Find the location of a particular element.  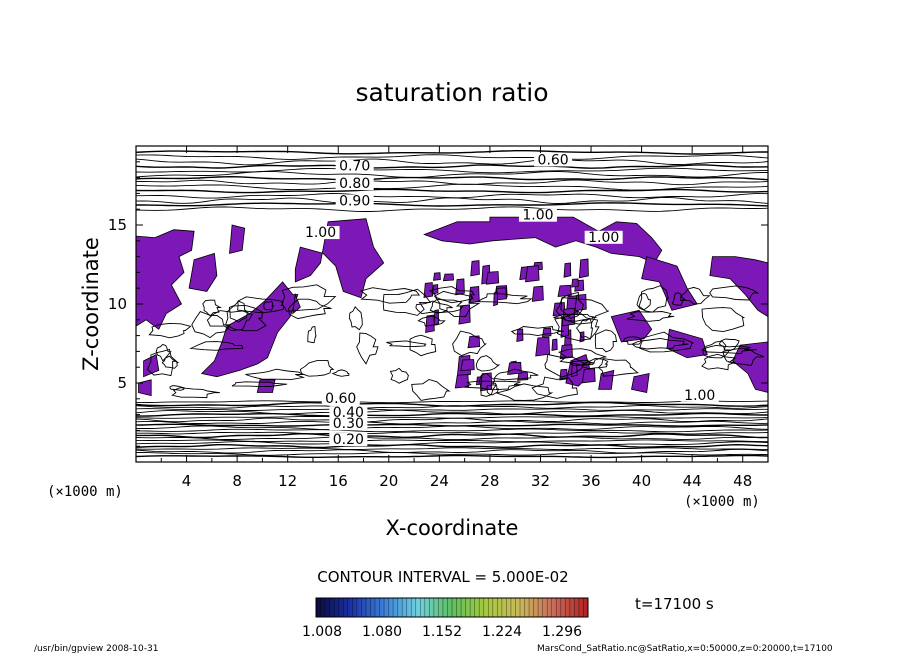

x-tick-label: 48 is located at coordinates (742, 481).